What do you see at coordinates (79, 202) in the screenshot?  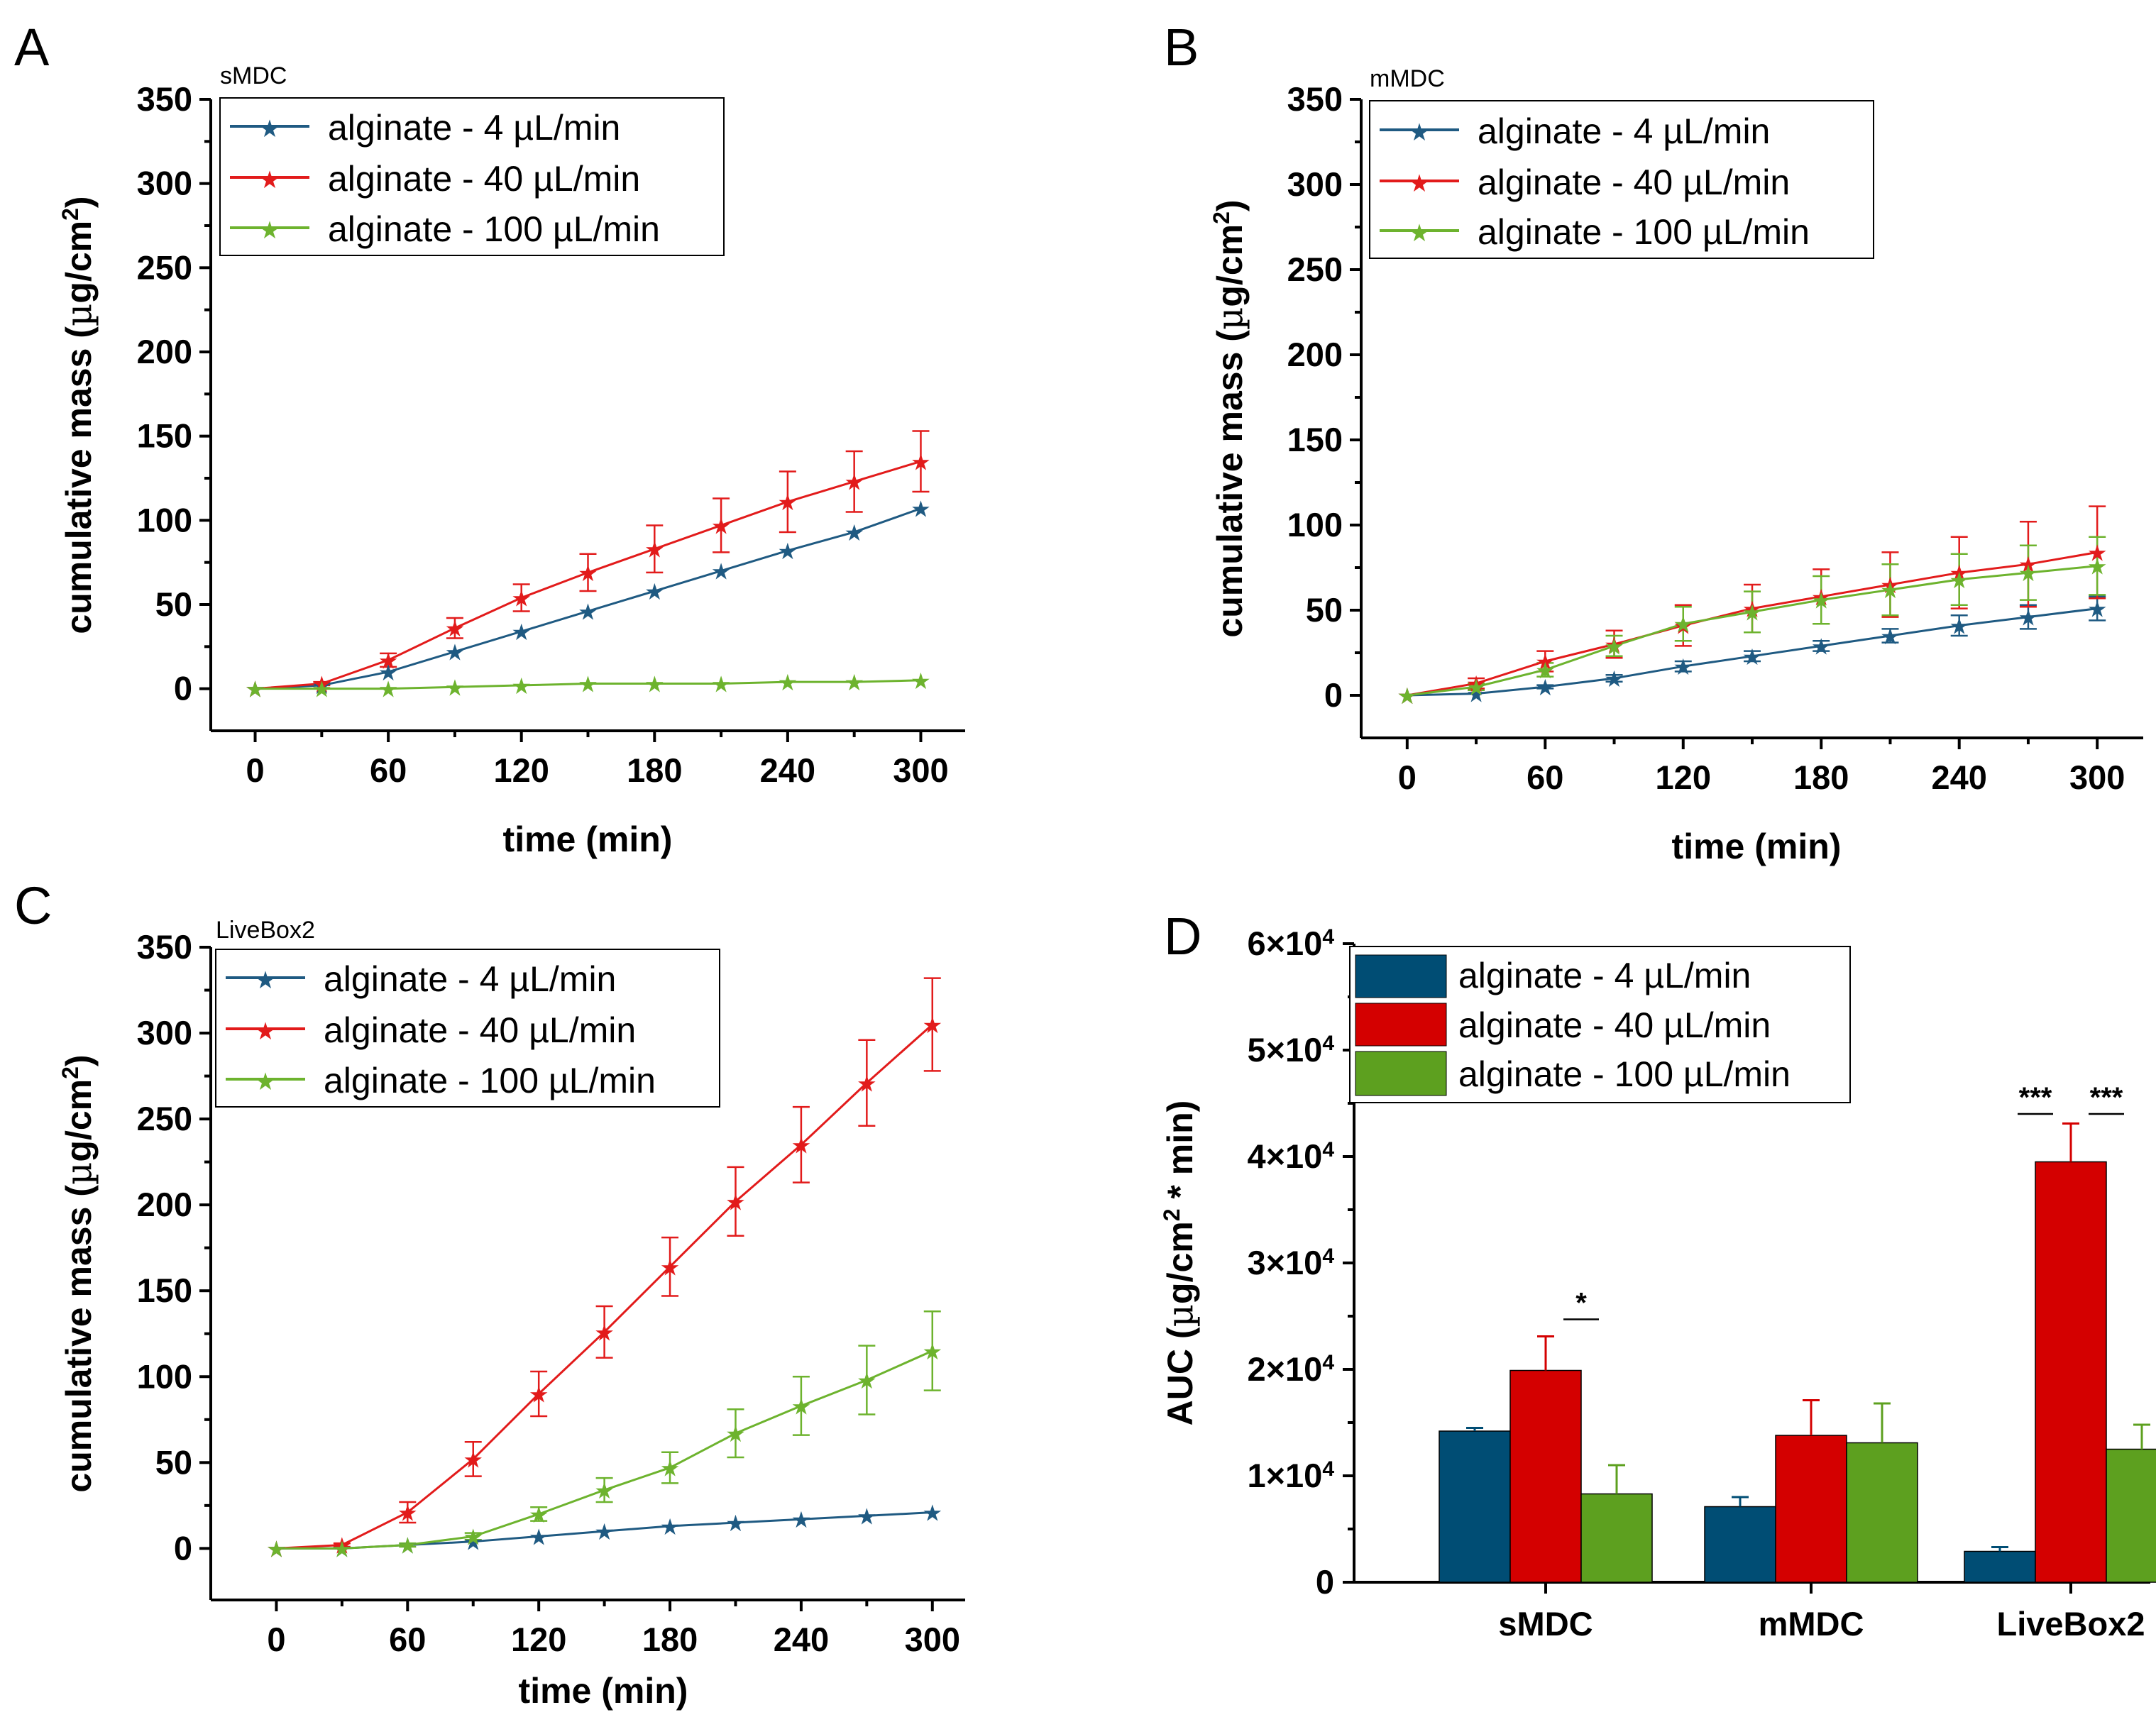 I see `y-title-close: )` at bounding box center [79, 202].